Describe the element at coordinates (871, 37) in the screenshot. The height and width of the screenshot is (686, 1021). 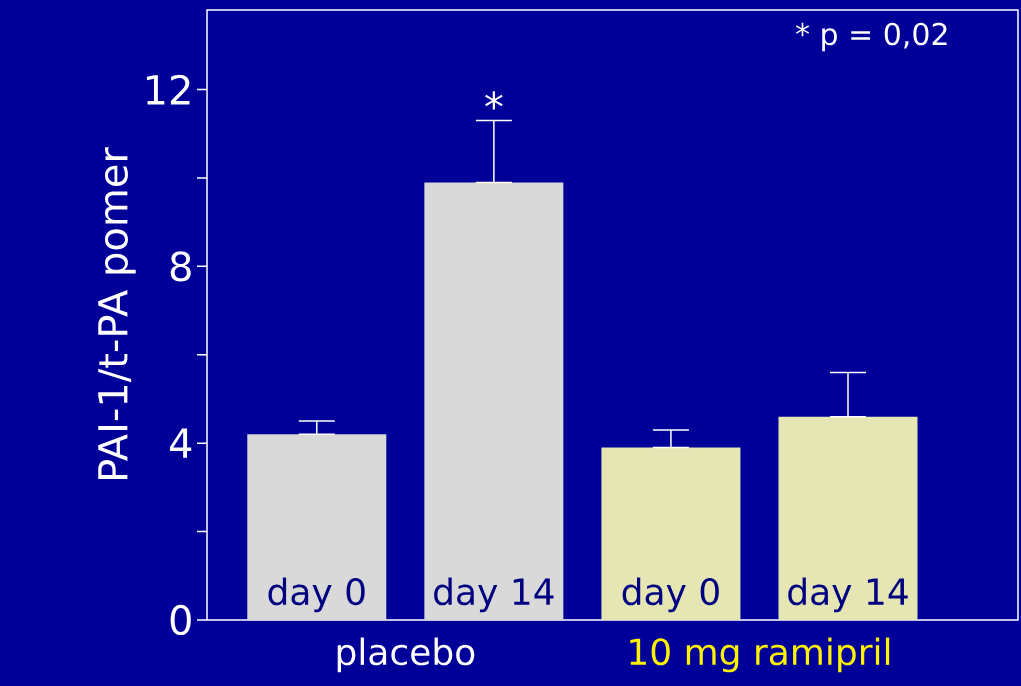
I see `annotation: * p = 0,02` at that location.